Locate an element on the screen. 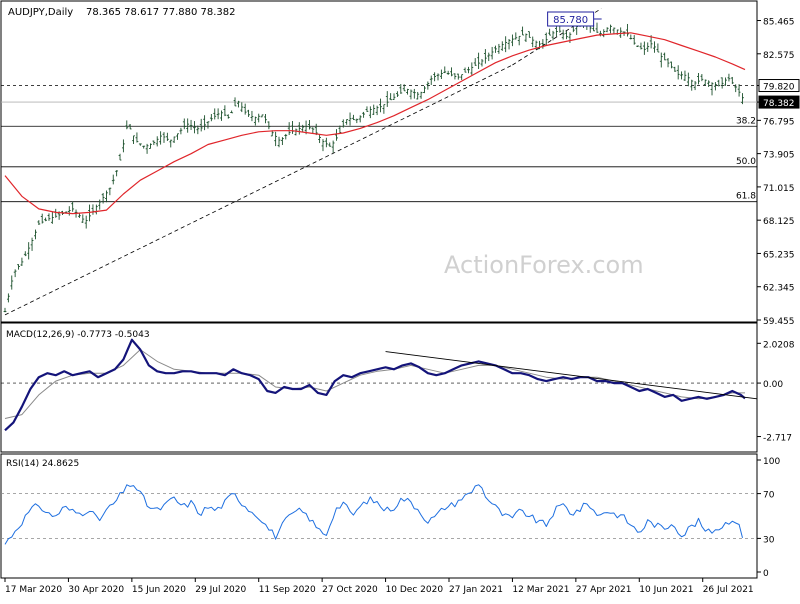 The width and height of the screenshot is (800, 604). rsi-axis-label: 70 is located at coordinates (769, 496).